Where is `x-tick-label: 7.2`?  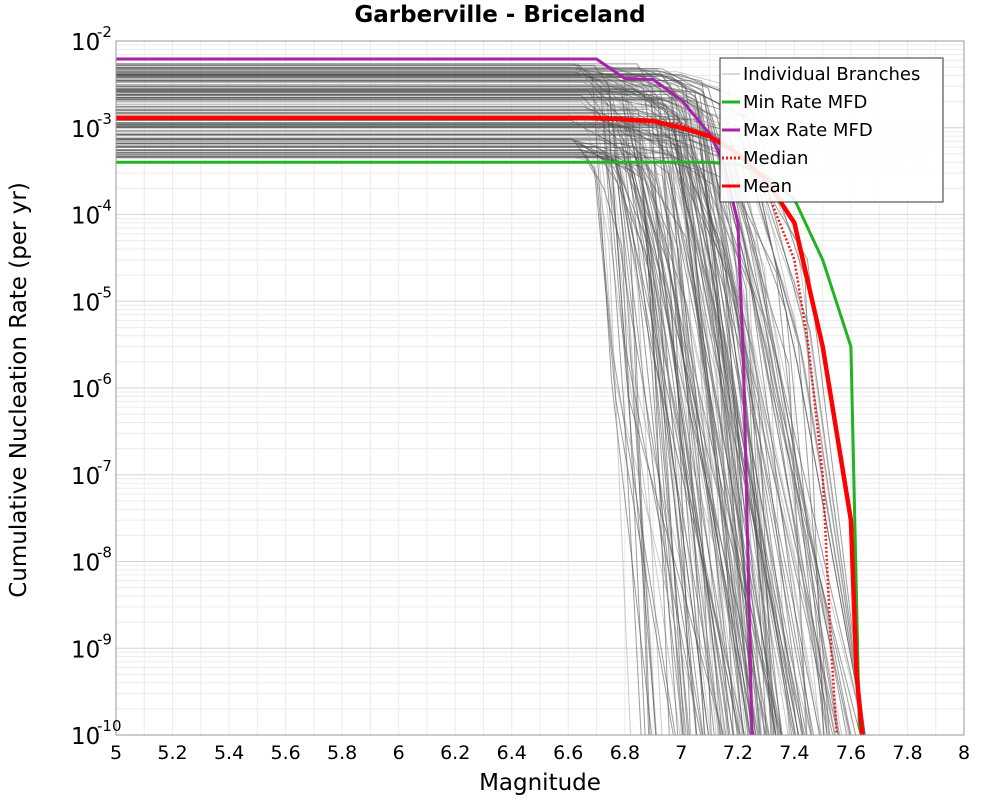 x-tick-label: 7.2 is located at coordinates (738, 753).